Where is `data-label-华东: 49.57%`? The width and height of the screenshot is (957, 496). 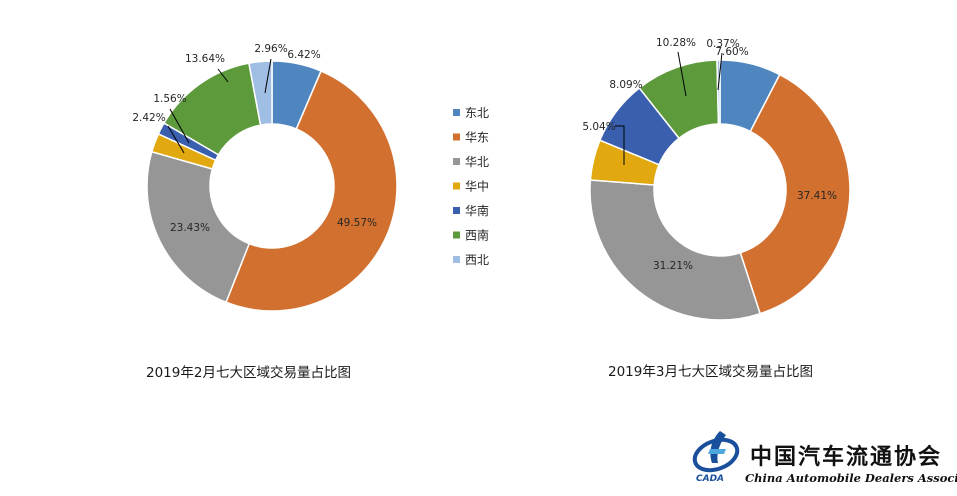 data-label-华东: 49.57% is located at coordinates (357, 223).